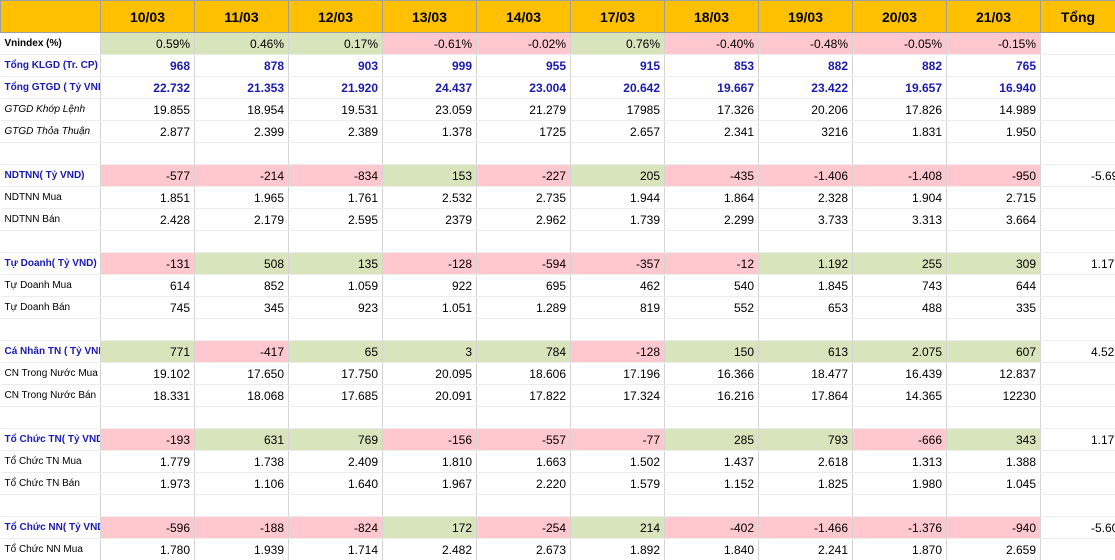 This screenshot has width=1115, height=560. What do you see at coordinates (523, 483) in the screenshot?
I see `cell: 2.220` at bounding box center [523, 483].